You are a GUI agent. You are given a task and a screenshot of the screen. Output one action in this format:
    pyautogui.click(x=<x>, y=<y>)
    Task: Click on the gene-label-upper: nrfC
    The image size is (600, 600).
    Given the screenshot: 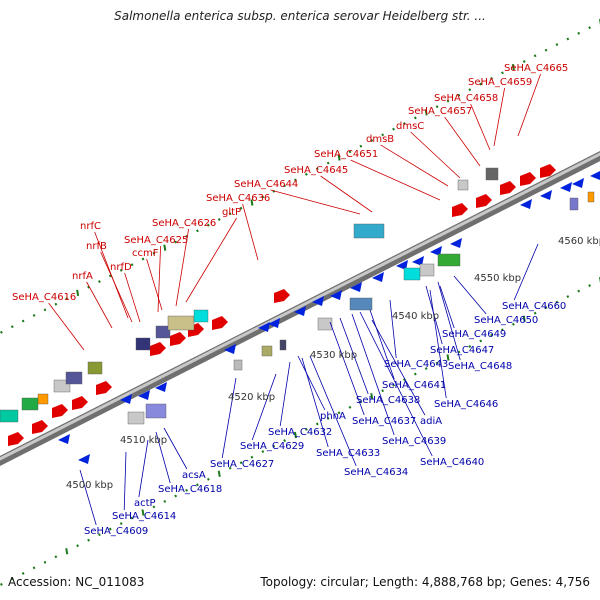 What is the action you would take?
    pyautogui.click(x=90, y=226)
    